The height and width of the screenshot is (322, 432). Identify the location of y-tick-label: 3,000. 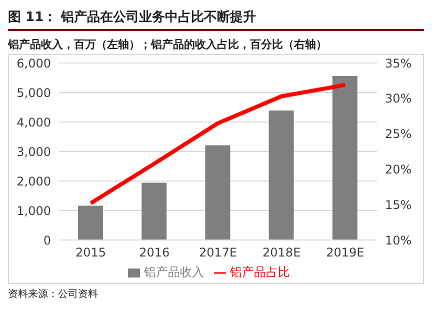
(33, 151).